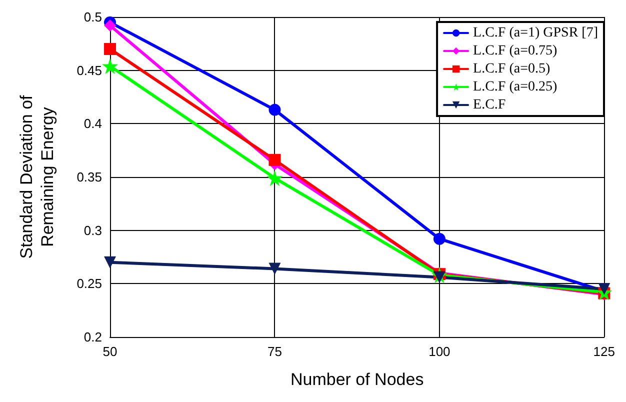 The height and width of the screenshot is (402, 626). Describe the element at coordinates (489, 105) in the screenshot. I see `legend-label: E.C.F` at that location.